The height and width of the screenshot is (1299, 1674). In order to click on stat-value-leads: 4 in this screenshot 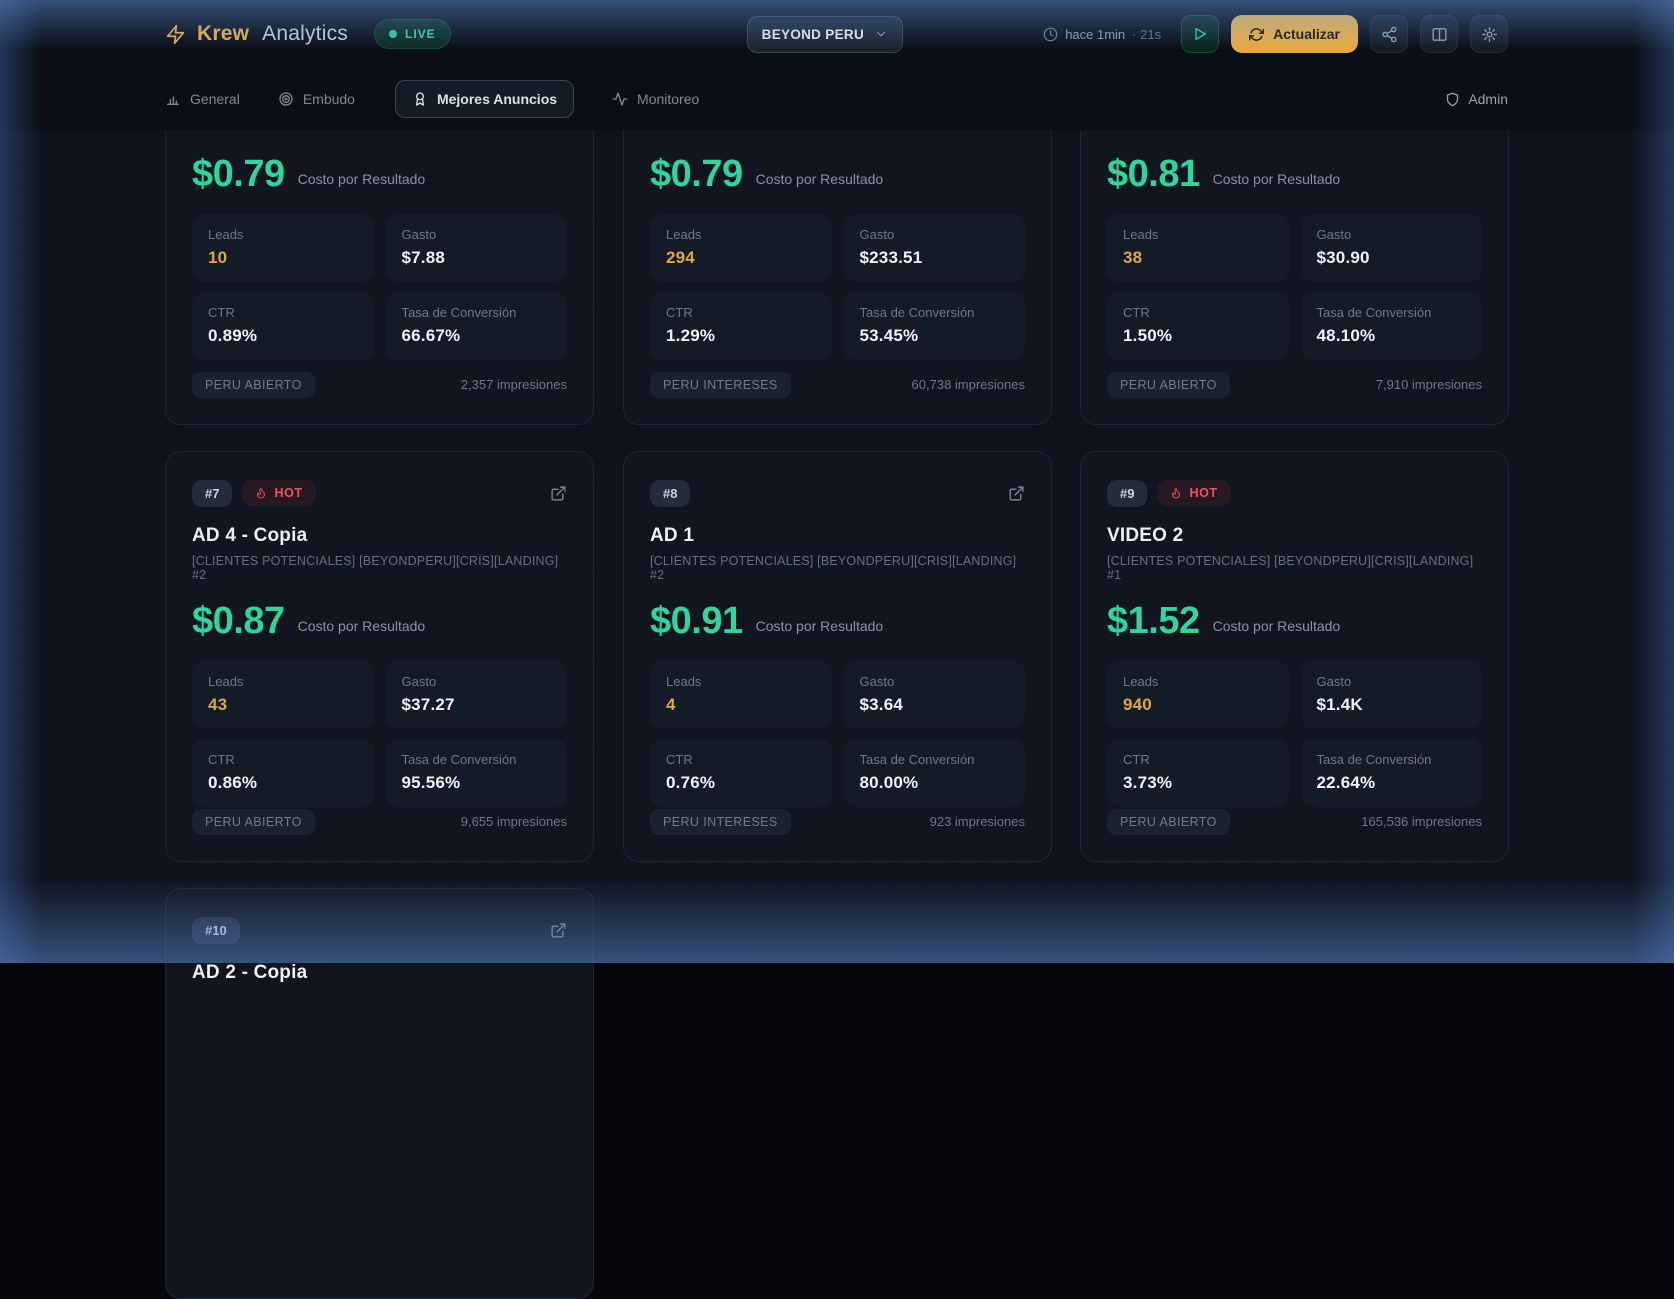, I will do `click(671, 704)`.